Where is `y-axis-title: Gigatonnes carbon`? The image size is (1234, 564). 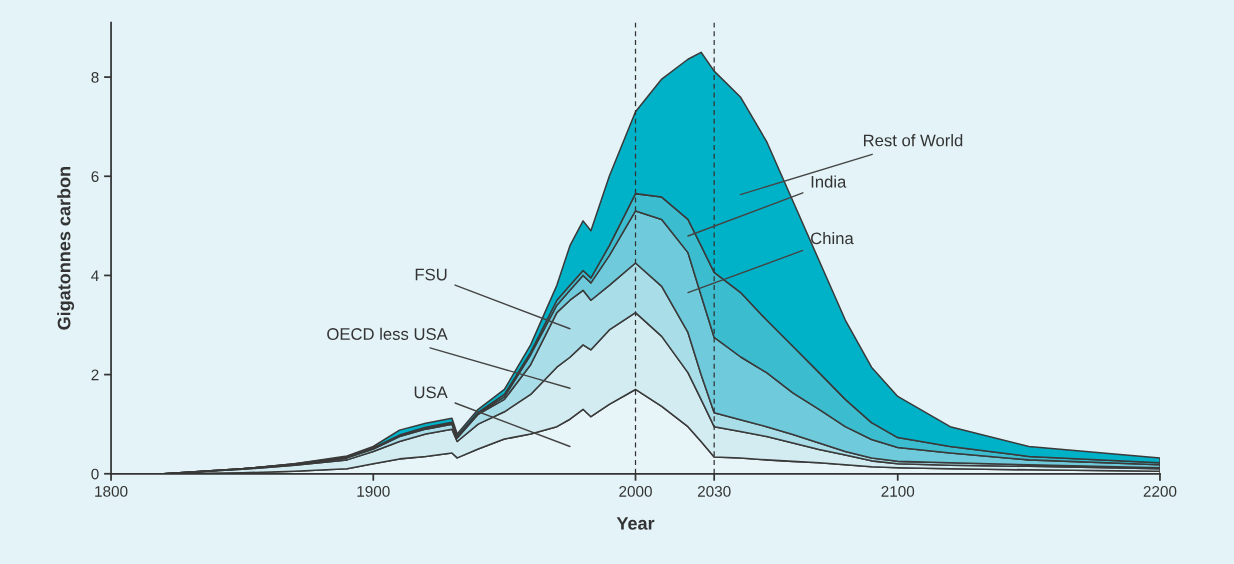 y-axis-title: Gigatonnes carbon is located at coordinates (66, 248).